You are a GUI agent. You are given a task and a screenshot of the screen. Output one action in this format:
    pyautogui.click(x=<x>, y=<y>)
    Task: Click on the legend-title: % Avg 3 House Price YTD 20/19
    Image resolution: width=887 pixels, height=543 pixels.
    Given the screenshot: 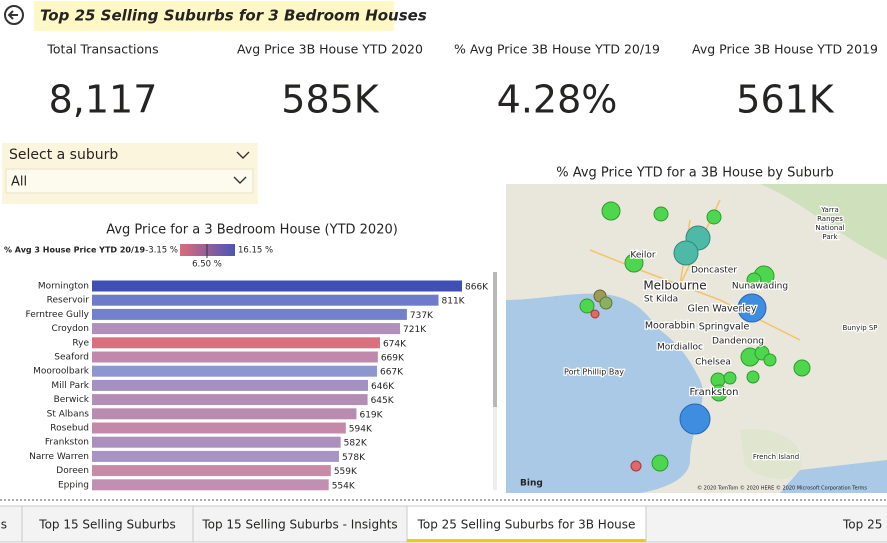 What is the action you would take?
    pyautogui.click(x=74, y=250)
    